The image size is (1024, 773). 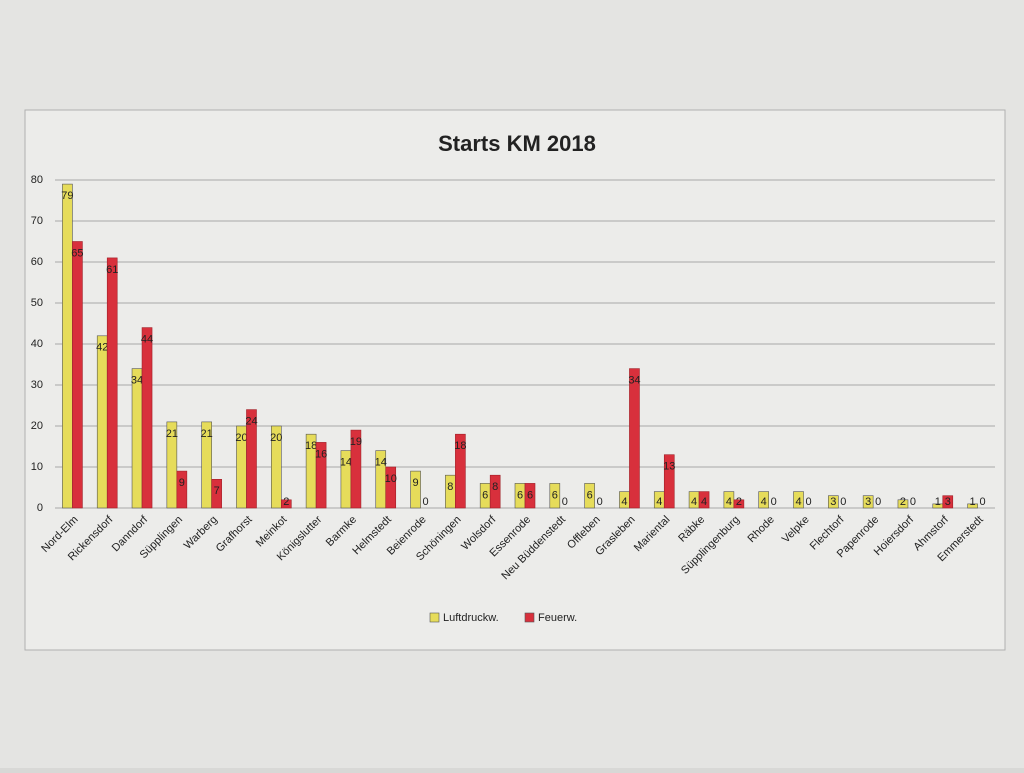 I want to click on data-label: 14, so click(x=346, y=463).